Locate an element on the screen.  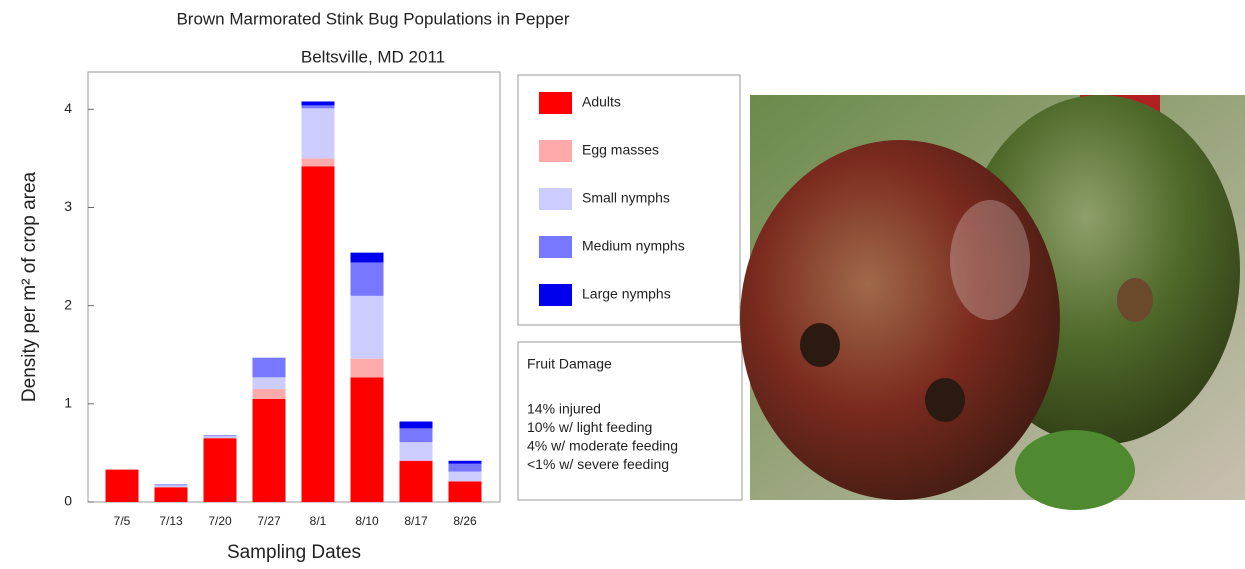
annotation-line: <1% w/ severe feeding is located at coordinates (598, 464).